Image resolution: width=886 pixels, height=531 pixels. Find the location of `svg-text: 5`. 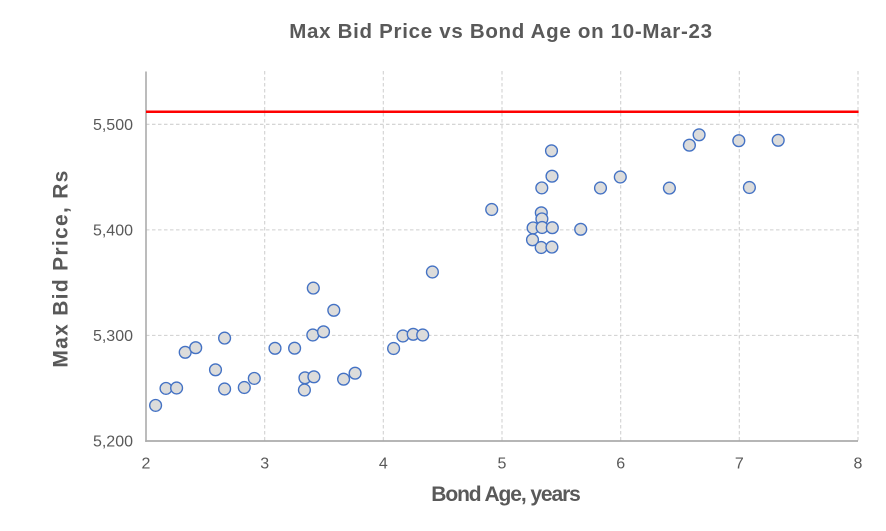

svg-text: 5 is located at coordinates (502, 464).